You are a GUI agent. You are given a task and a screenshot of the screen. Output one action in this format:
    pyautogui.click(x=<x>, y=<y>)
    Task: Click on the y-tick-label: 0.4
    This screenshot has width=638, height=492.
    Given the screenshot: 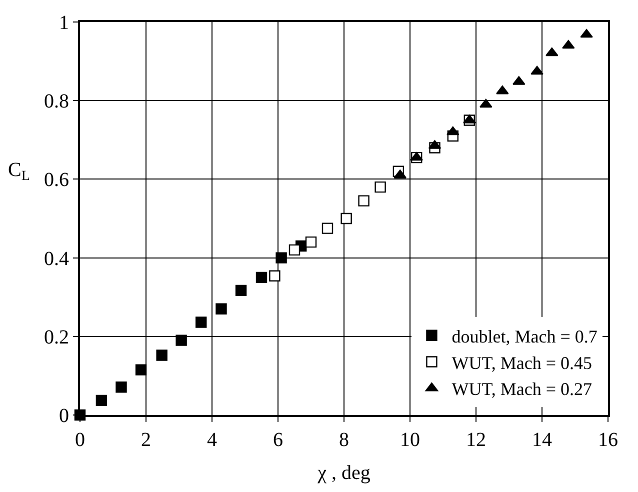 What is the action you would take?
    pyautogui.click(x=56, y=259)
    